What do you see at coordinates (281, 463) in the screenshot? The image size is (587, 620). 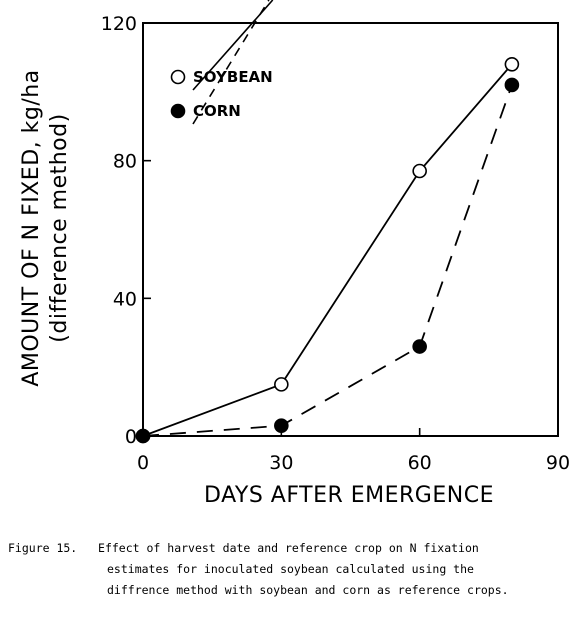 I see `x-tick-label: 30` at bounding box center [281, 463].